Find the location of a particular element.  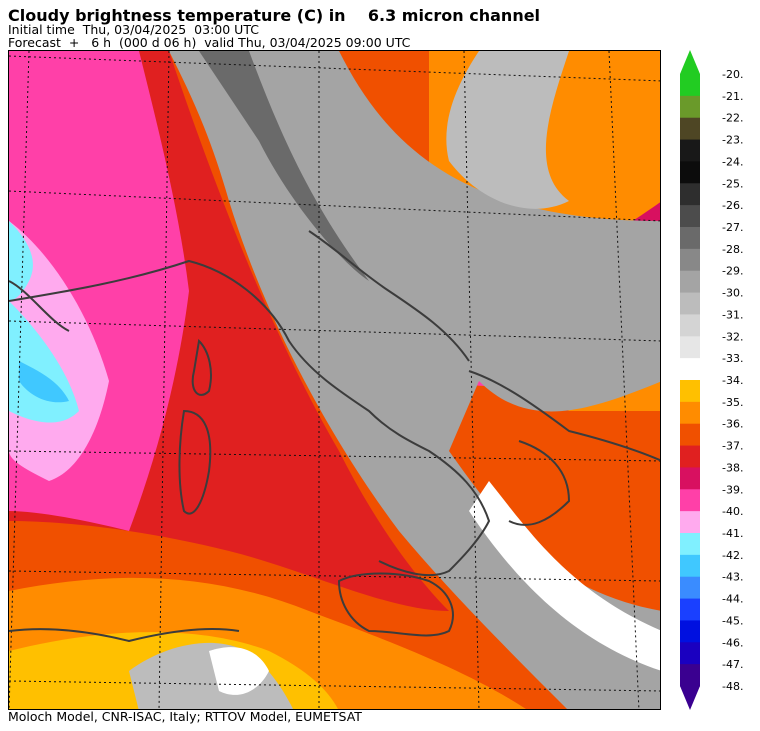

colorbar-tick-label: -39. is located at coordinates (732, 489).